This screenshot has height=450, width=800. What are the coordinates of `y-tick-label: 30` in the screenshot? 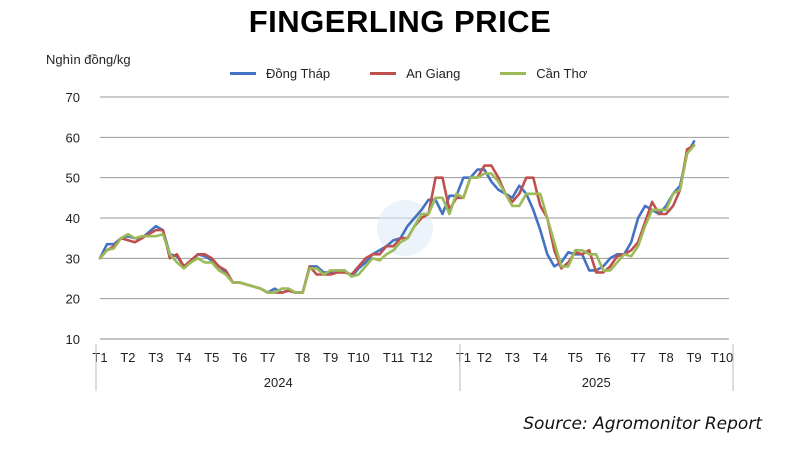 It's located at (73, 258).